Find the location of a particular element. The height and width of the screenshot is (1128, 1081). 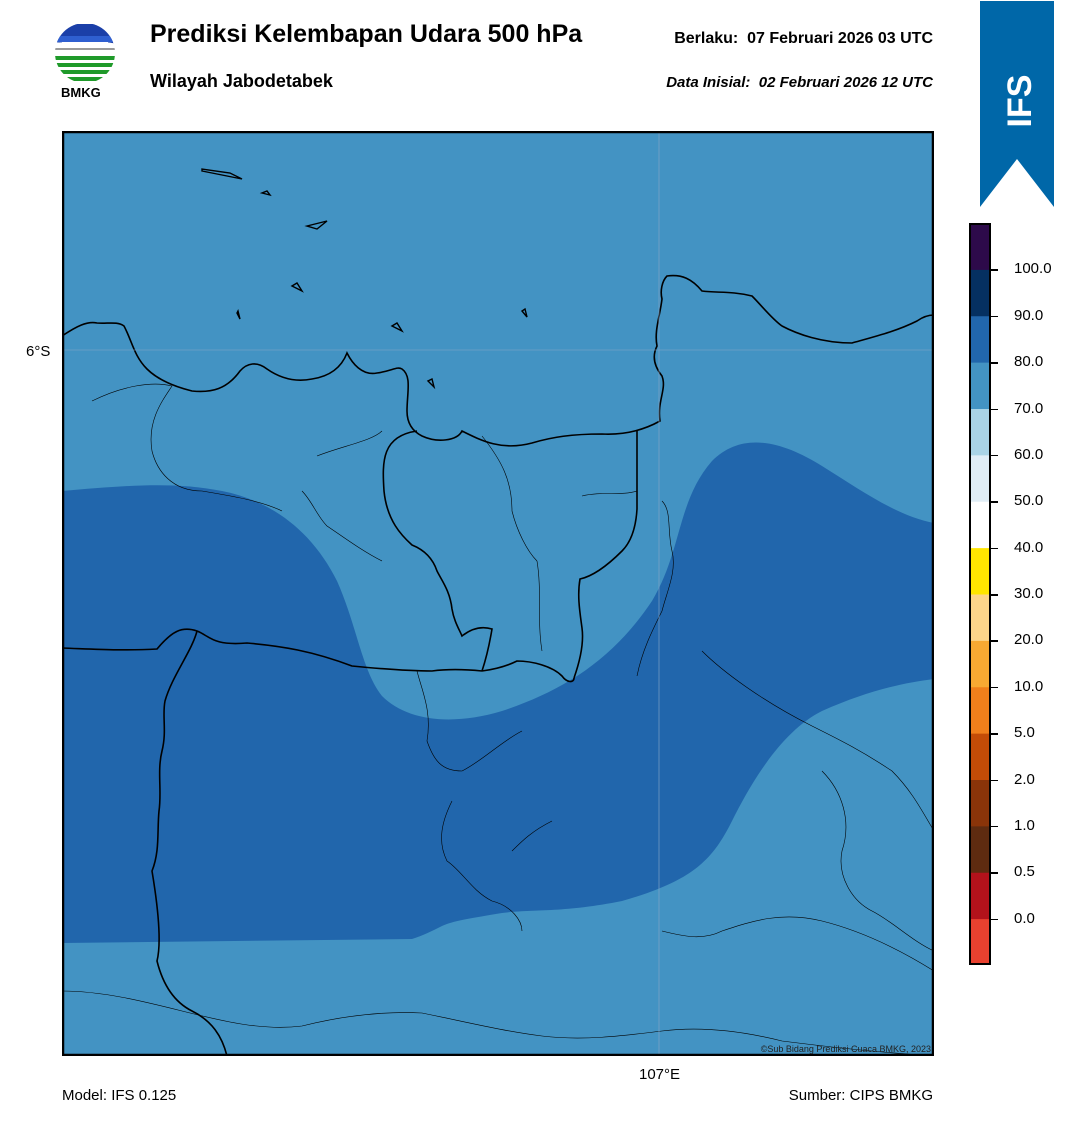

islands is located at coordinates (364, 279).